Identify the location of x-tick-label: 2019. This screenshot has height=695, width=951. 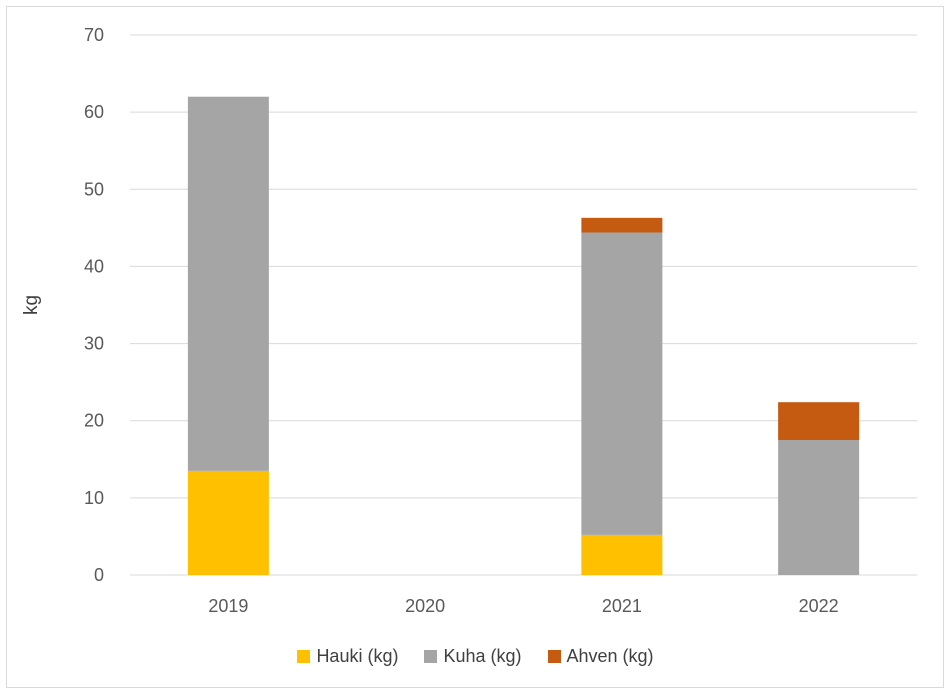
(228, 606).